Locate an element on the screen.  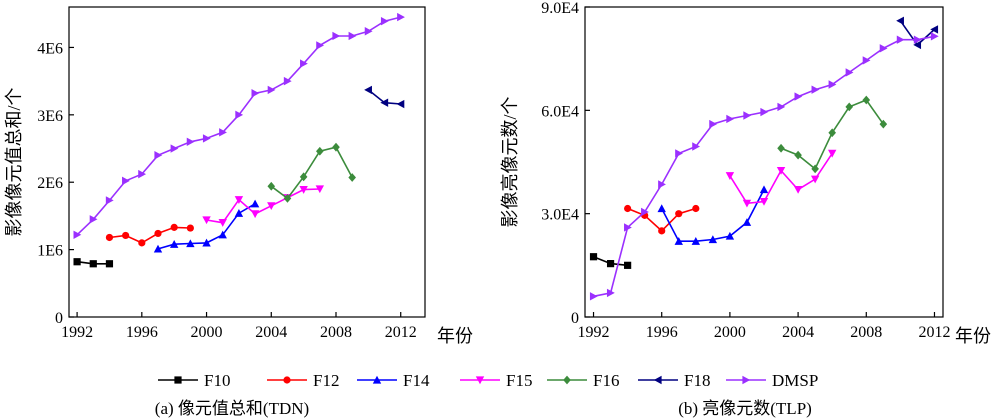
series-f10 is located at coordinates (610, 261).